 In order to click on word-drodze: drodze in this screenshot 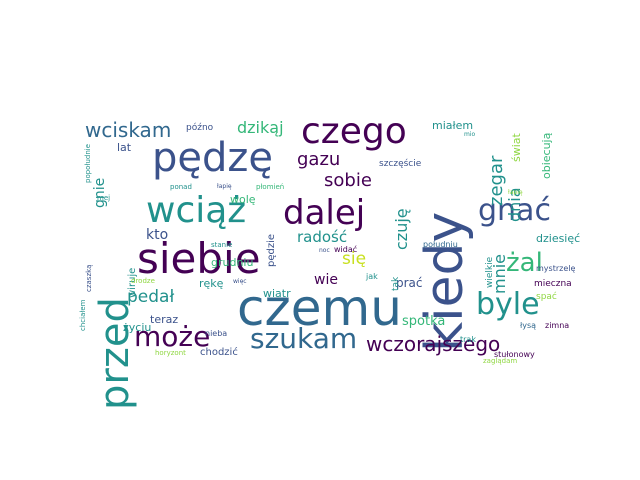, I will do `click(143, 281)`.